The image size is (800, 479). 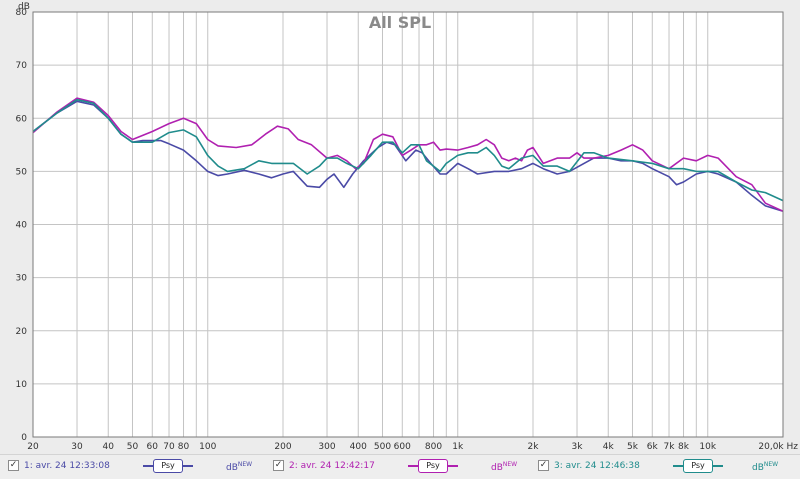 What do you see at coordinates (497, 468) in the screenshot?
I see `db-unit-text-2: dB` at bounding box center [497, 468].